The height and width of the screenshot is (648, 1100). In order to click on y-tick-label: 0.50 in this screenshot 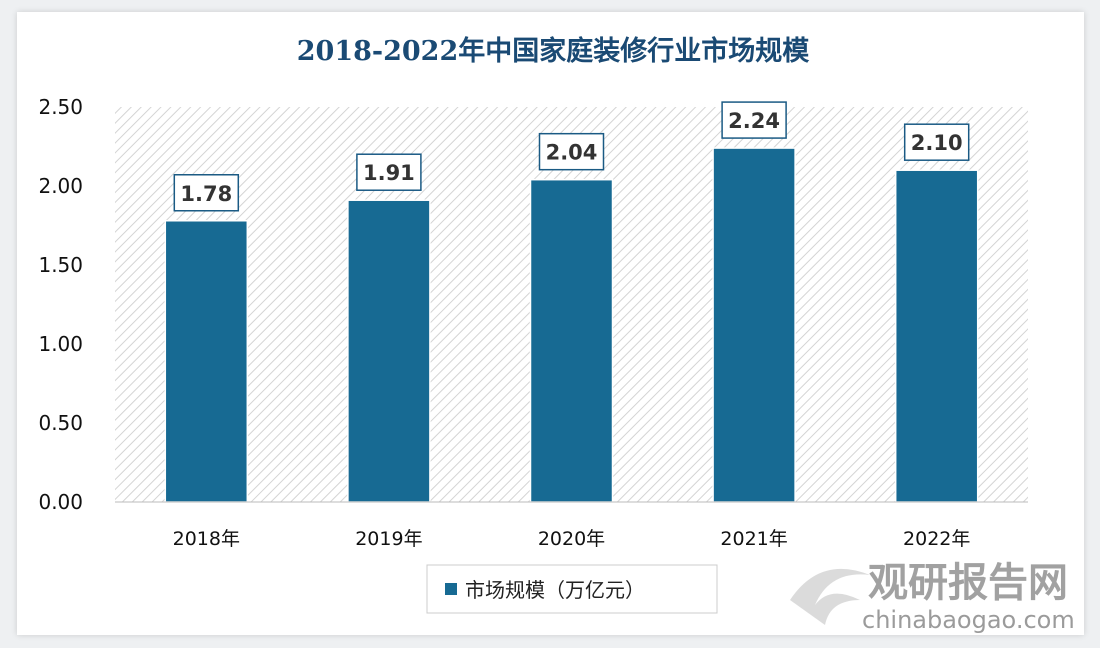, I will do `click(60, 423)`.